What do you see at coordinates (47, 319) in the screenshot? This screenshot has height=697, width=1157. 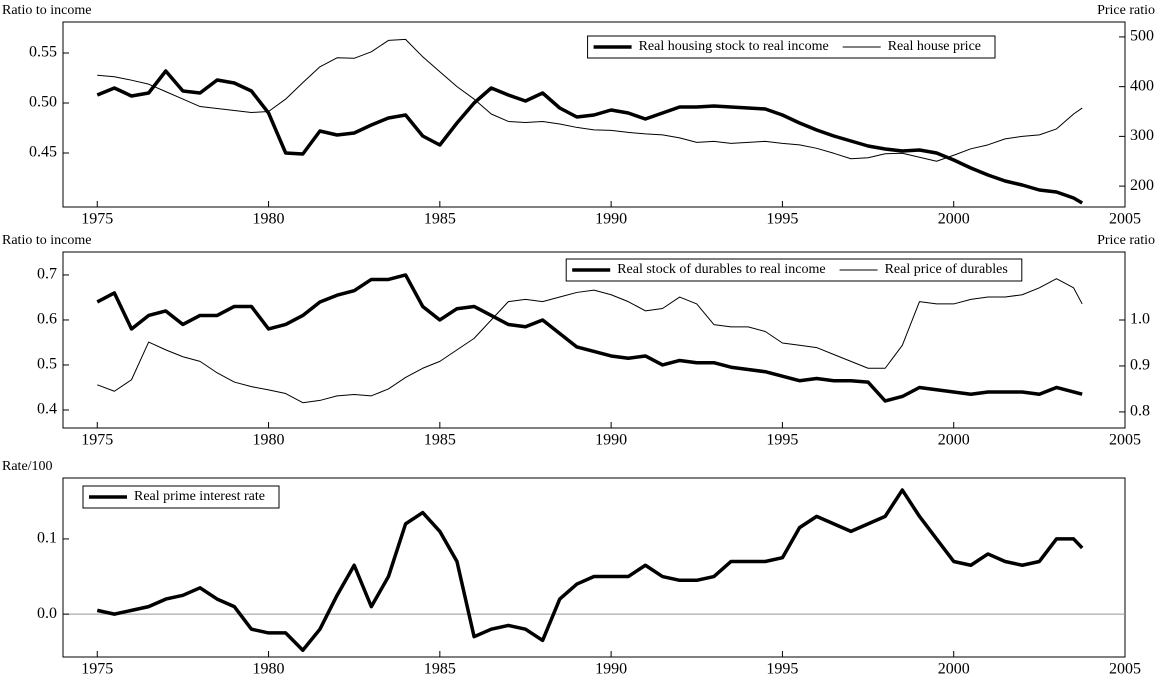 I see `y-tick-label: 0.6` at bounding box center [47, 319].